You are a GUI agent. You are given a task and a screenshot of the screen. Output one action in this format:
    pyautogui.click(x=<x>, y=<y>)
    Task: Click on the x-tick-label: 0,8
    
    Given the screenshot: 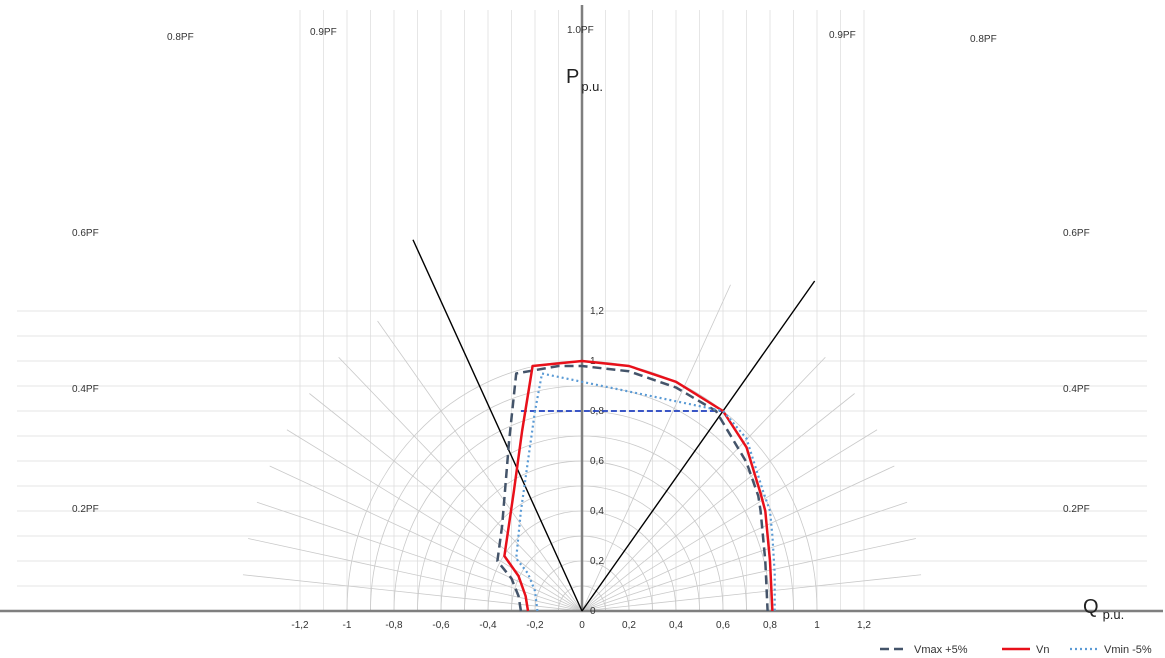 What is the action you would take?
    pyautogui.click(x=770, y=625)
    